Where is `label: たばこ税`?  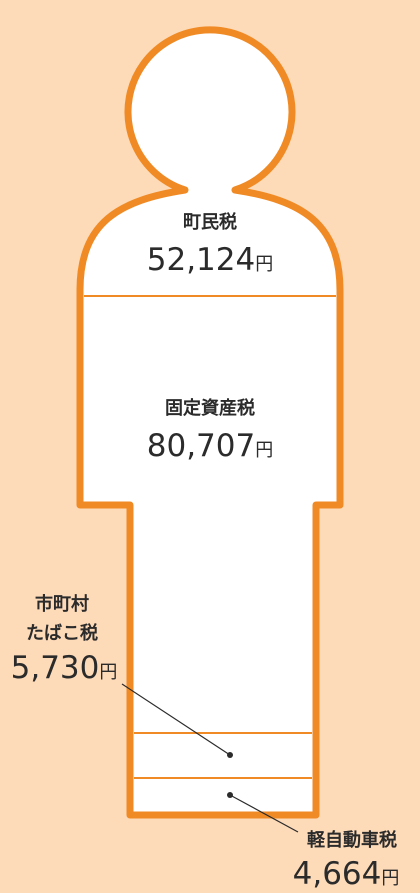 label: たばこ税 is located at coordinates (62, 633).